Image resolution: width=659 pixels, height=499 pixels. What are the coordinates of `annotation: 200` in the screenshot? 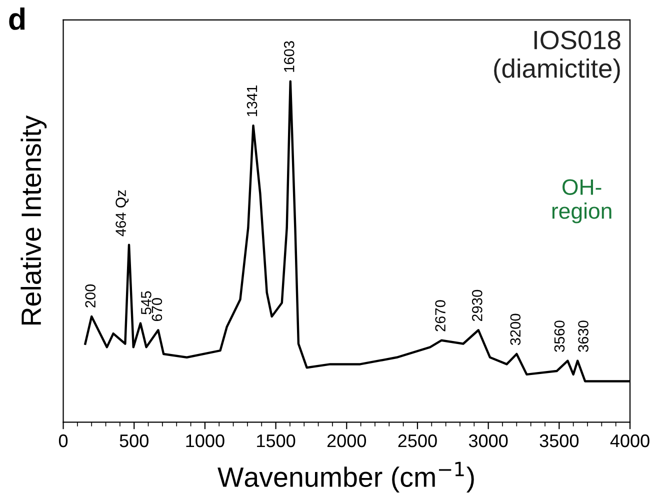 It's located at (90, 296).